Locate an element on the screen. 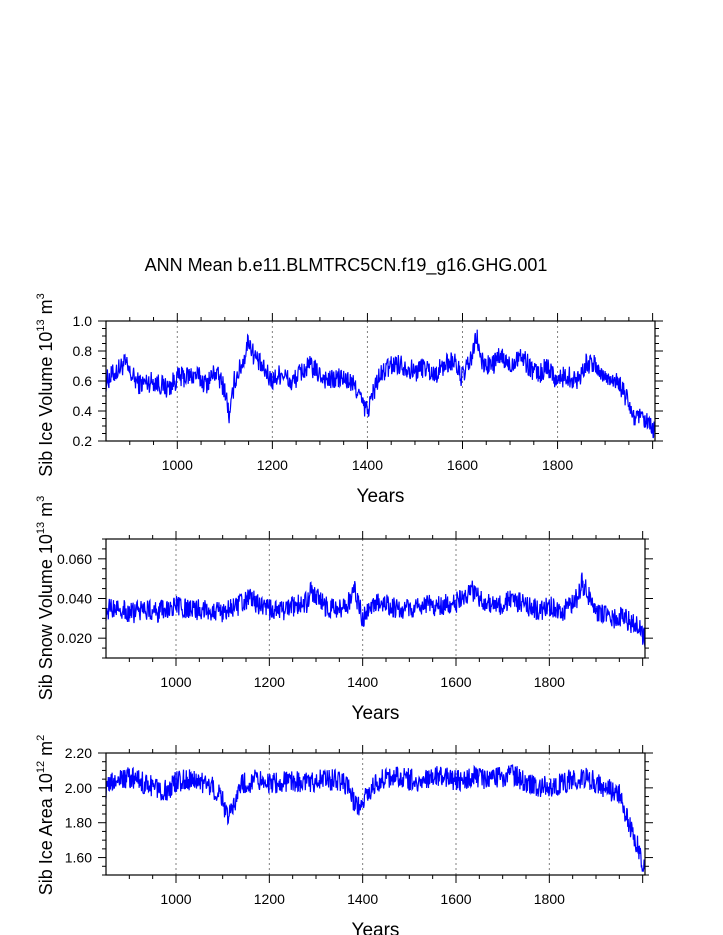 This screenshot has width=723, height=935. y-tick-label: 0.6 is located at coordinates (83, 381).